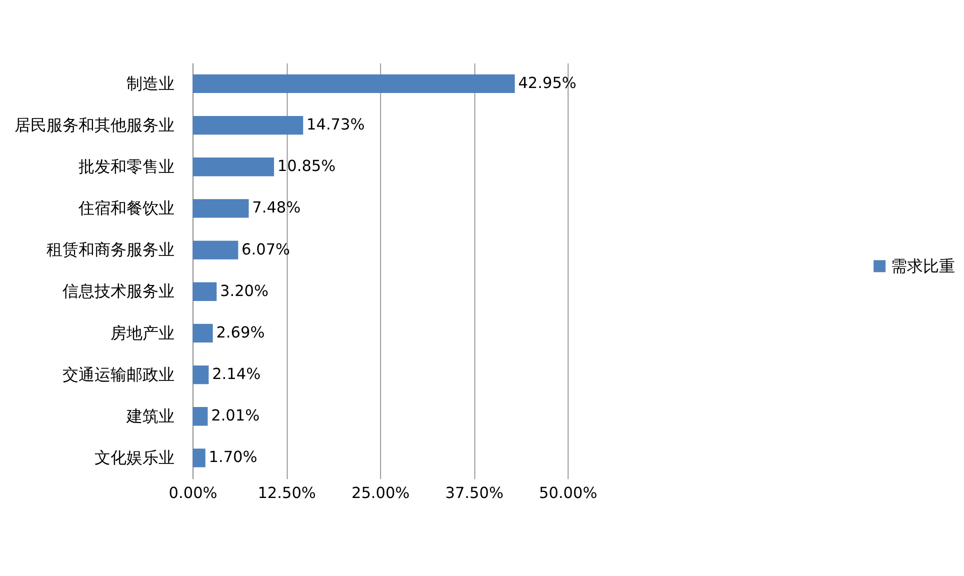  Describe the element at coordinates (306, 166) in the screenshot. I see `data-label: 10.85%` at that location.